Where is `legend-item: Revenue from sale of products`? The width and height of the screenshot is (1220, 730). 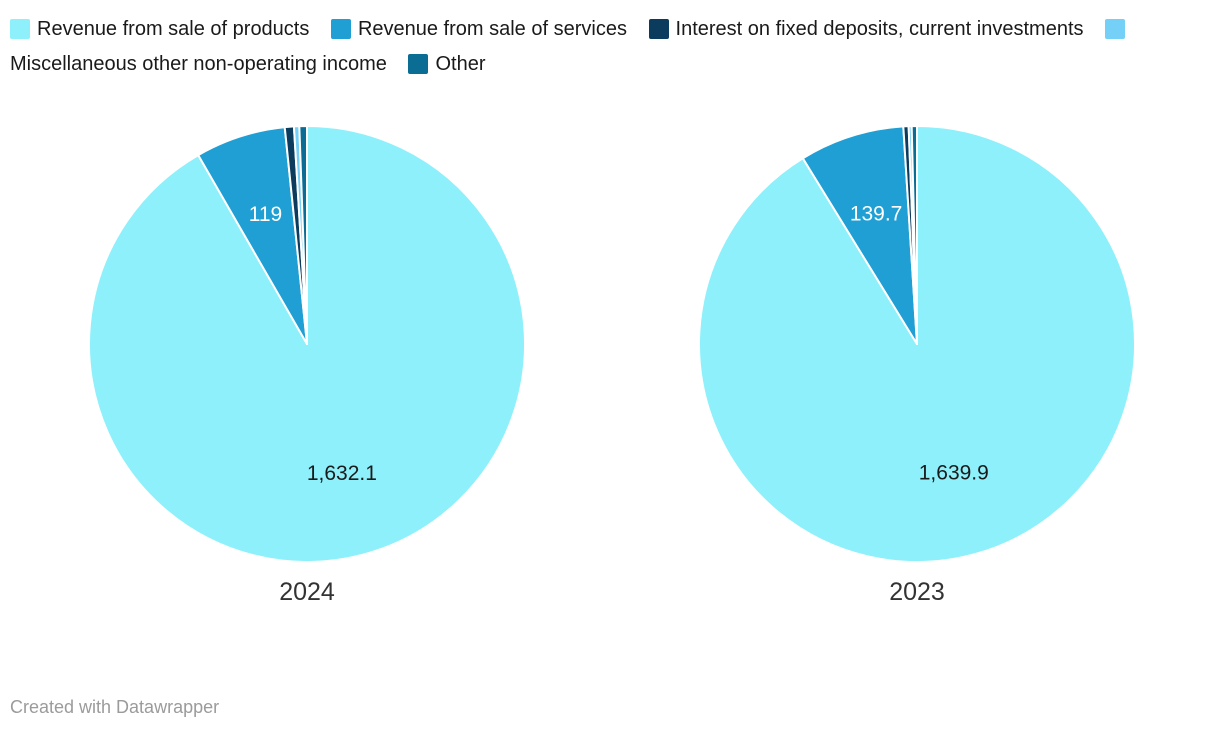 legend-item: Revenue from sale of products is located at coordinates (159, 29).